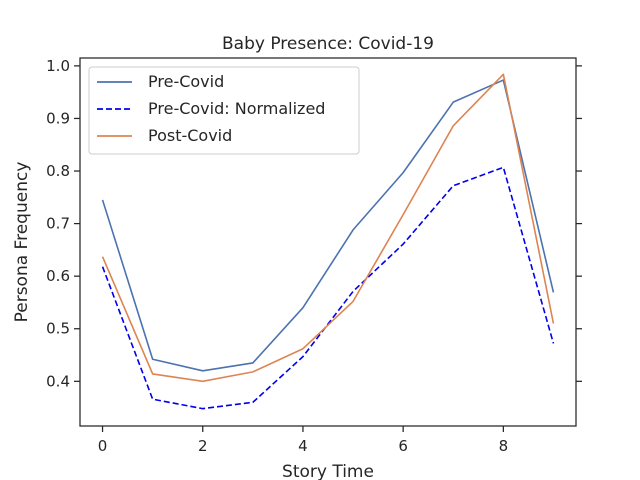  Describe the element at coordinates (403, 446) in the screenshot. I see `x-tick-label: 6` at that location.